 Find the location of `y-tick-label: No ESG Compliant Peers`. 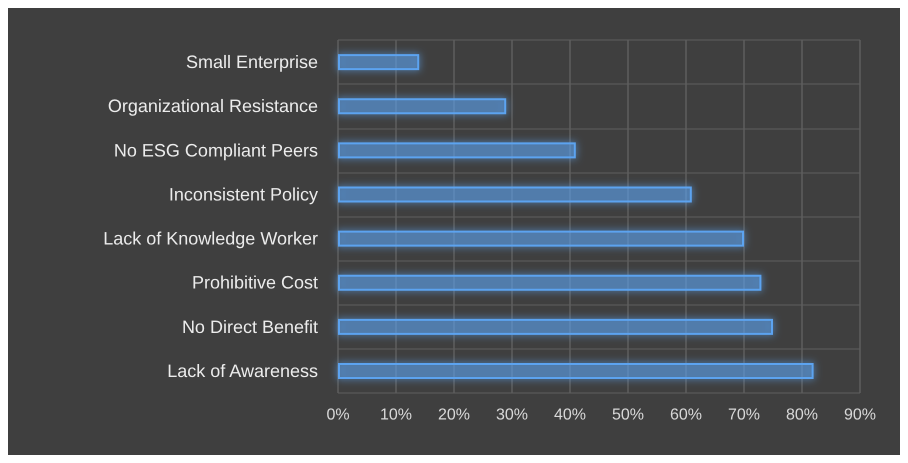

y-tick-label: No ESG Compliant Peers is located at coordinates (216, 150).